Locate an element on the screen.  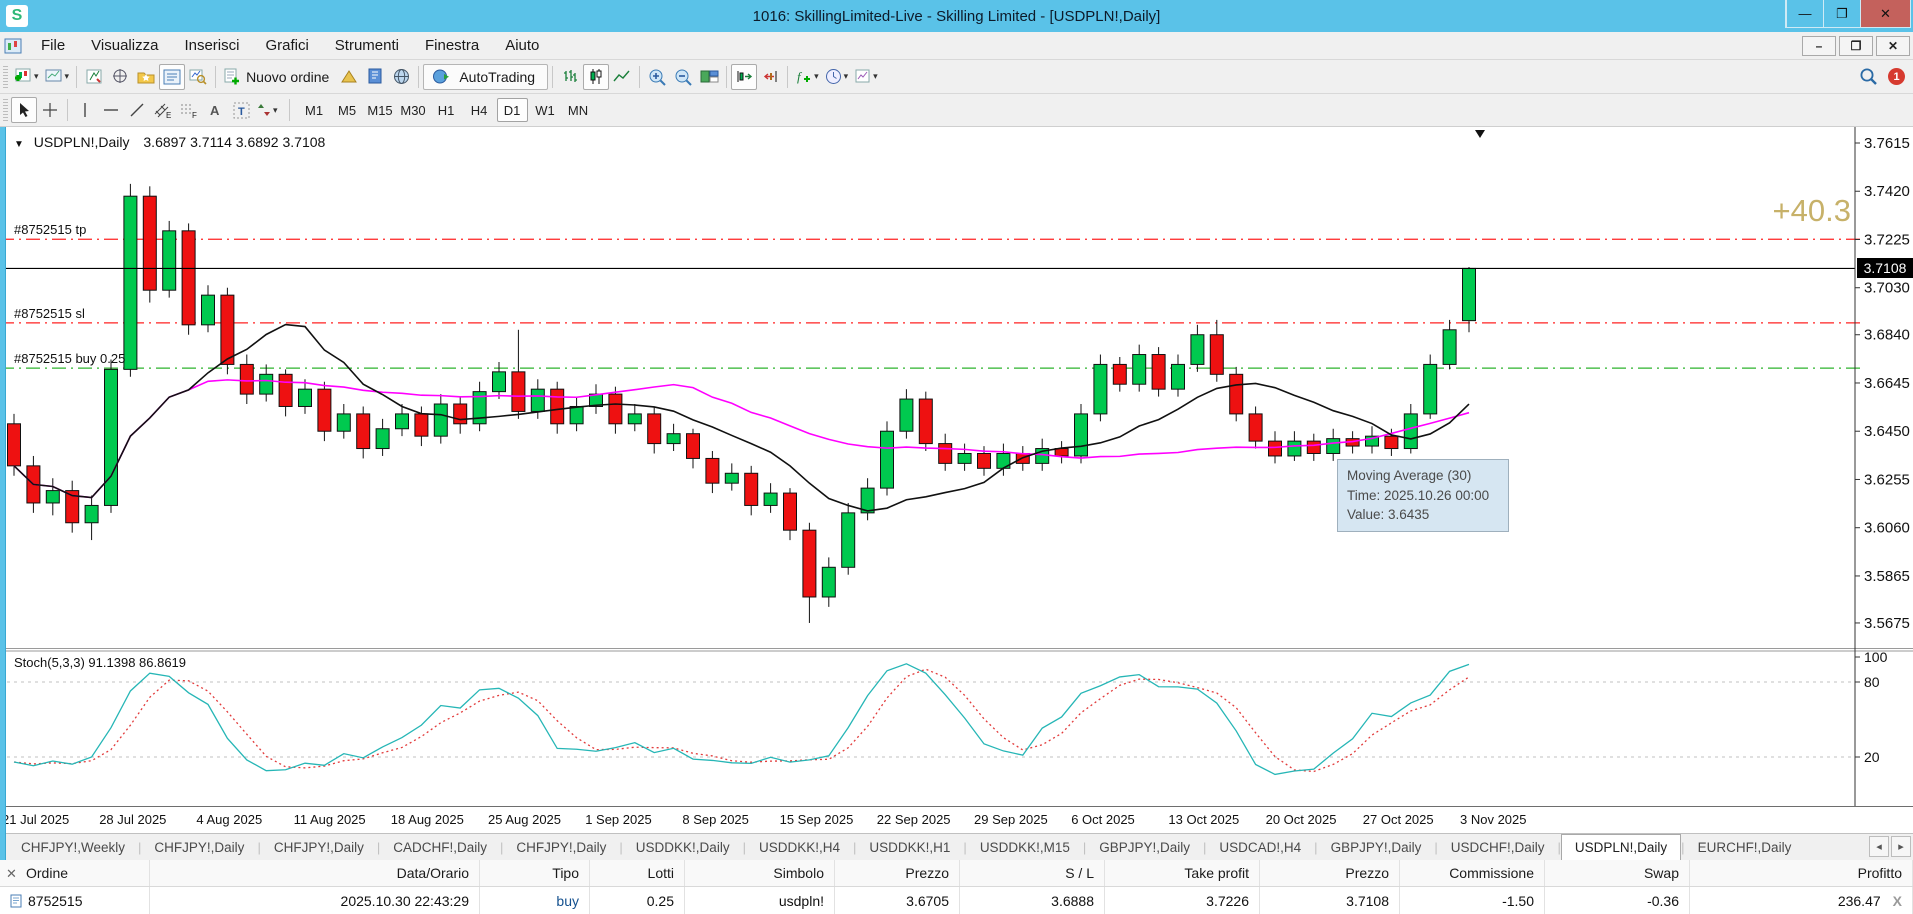
menu-item-file: File is located at coordinates (53, 45).